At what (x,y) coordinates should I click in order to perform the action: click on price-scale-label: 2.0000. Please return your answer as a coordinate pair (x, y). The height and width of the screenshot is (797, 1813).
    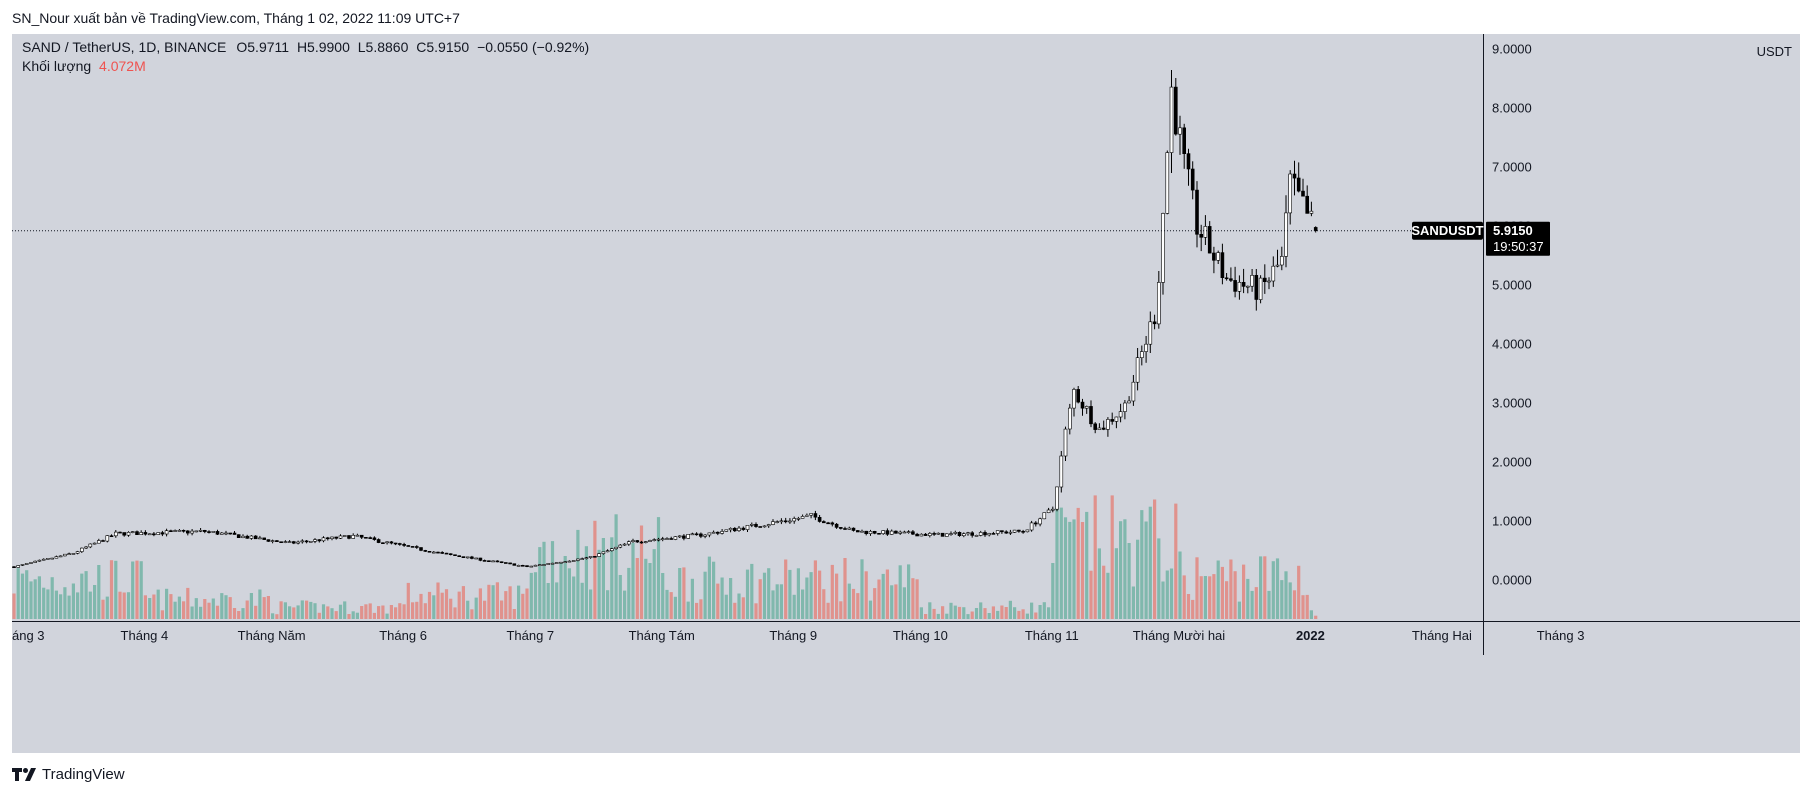
    Looking at the image, I should click on (1512, 462).